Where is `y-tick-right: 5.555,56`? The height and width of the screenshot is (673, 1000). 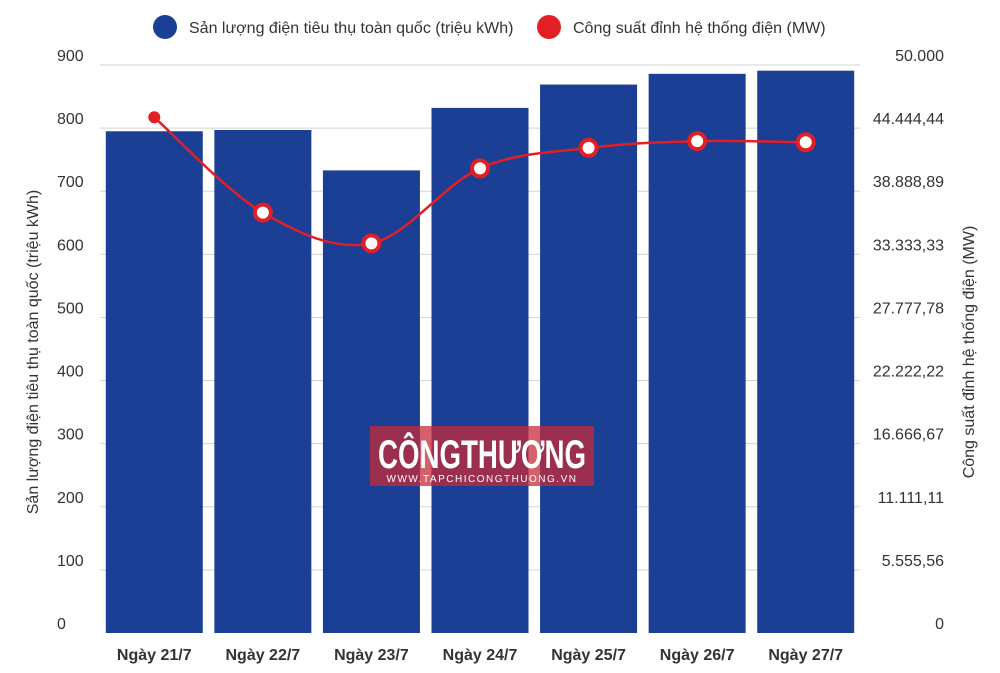 y-tick-right: 5.555,56 is located at coordinates (913, 561).